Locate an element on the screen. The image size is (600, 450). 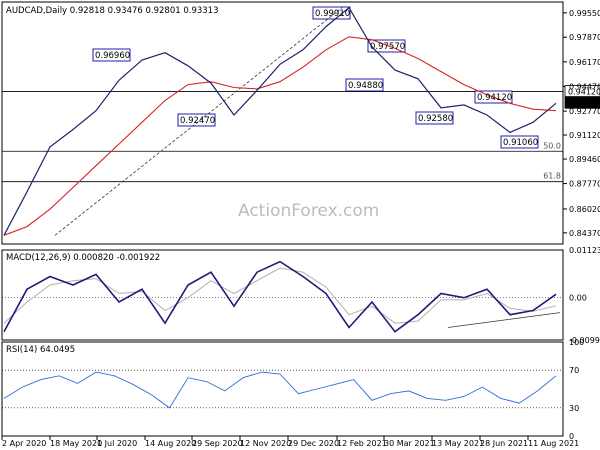
highlight-level-label: 0.94120 is located at coordinates (584, 92).